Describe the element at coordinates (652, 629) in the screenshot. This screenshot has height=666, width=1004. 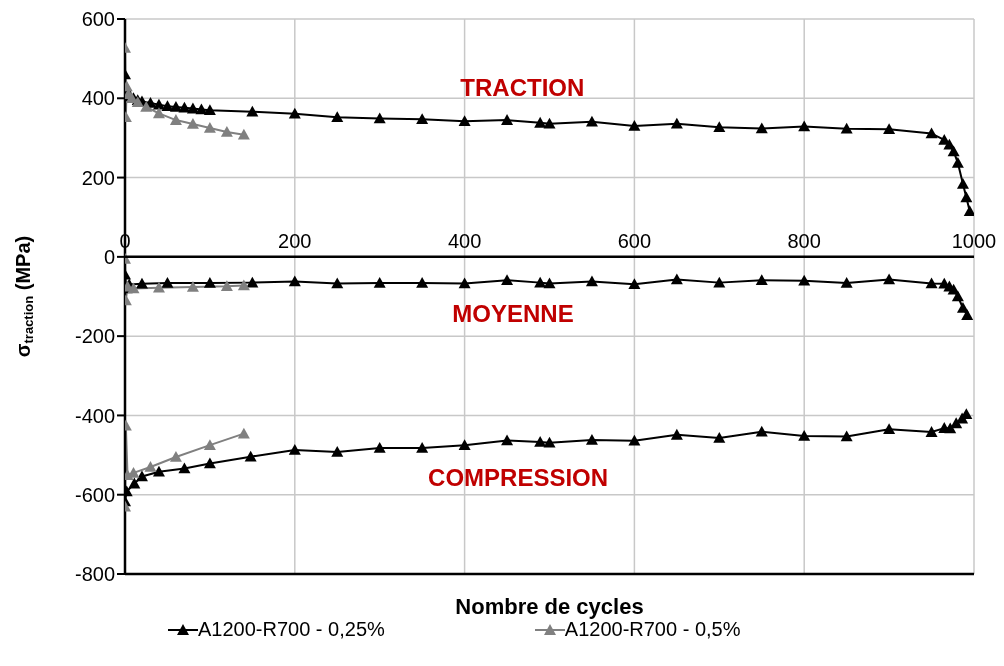
I see `legend-label: A1200-R700 - 0,5%` at that location.